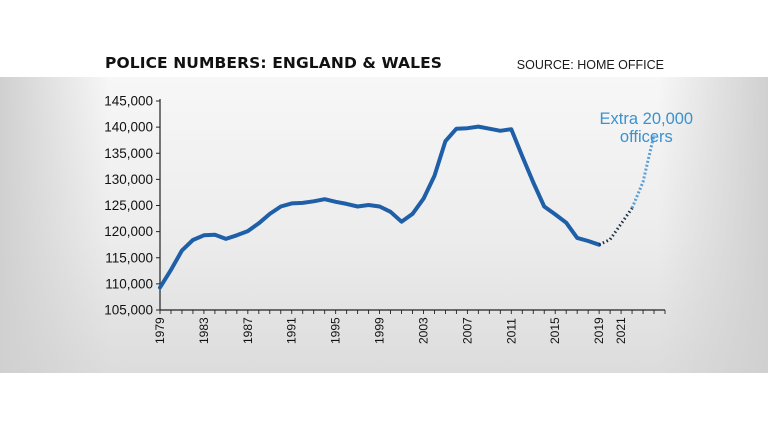  I want to click on x-tick-label: 2003, so click(423, 330).